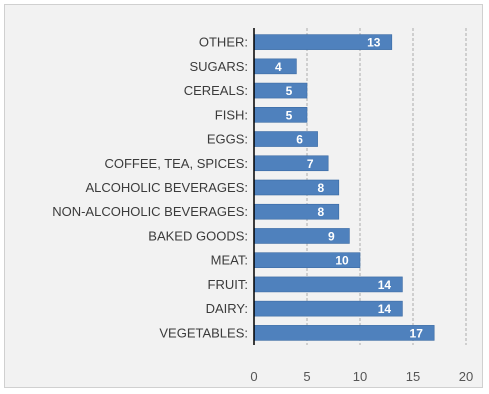 The width and height of the screenshot is (489, 394). Describe the element at coordinates (223, 42) in the screenshot. I see `category-label: OTHER:` at that location.